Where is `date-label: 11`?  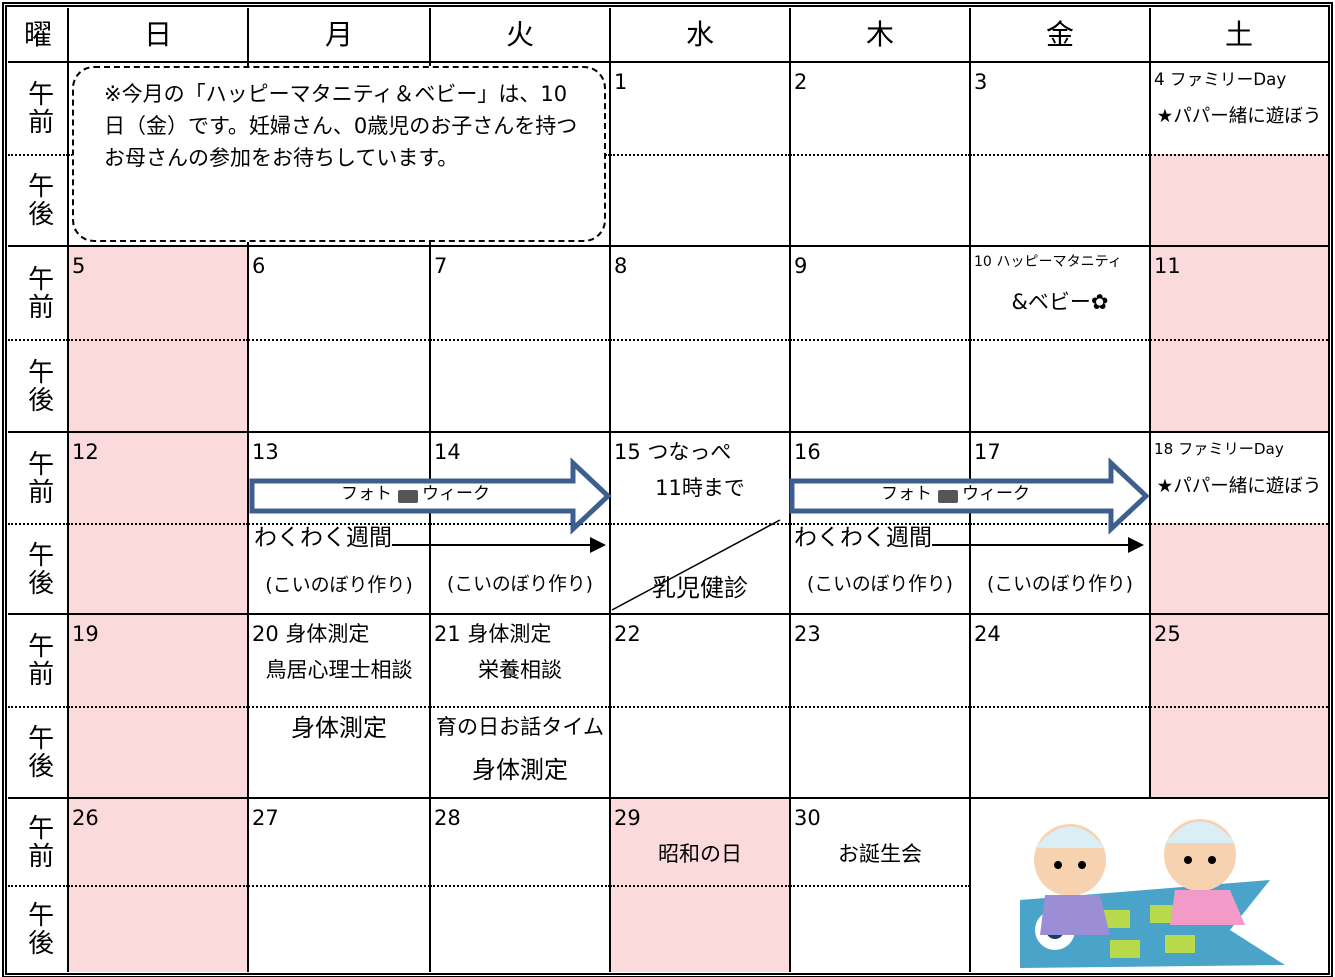
date-label: 11 is located at coordinates (1167, 266).